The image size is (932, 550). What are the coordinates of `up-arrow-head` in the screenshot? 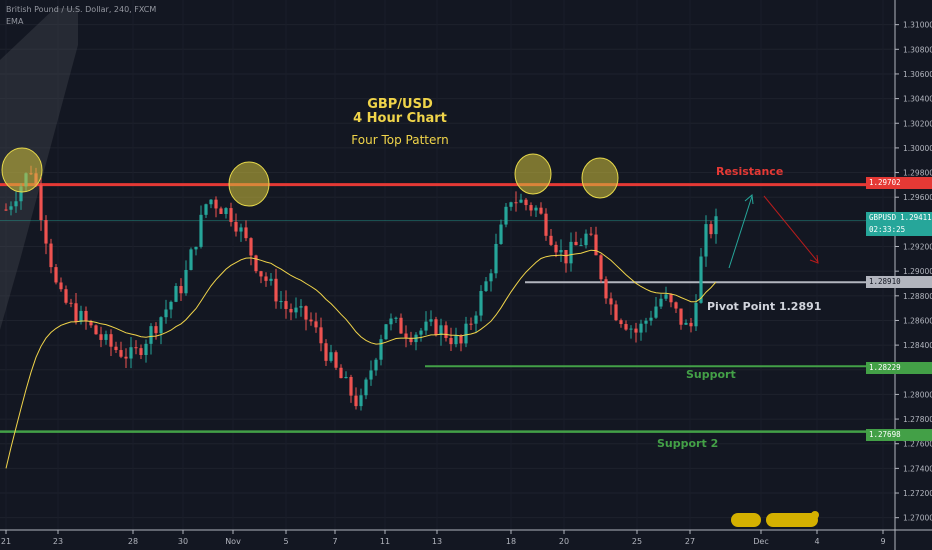 It's located at (749, 199).